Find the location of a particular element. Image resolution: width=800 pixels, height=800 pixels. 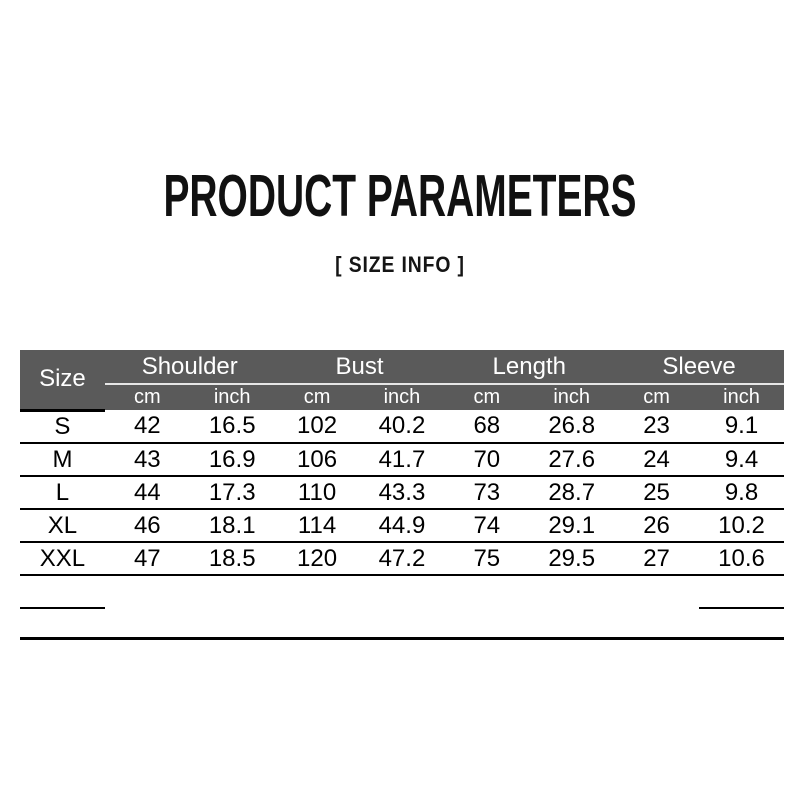

table-row-empty-partial is located at coordinates (402, 592).